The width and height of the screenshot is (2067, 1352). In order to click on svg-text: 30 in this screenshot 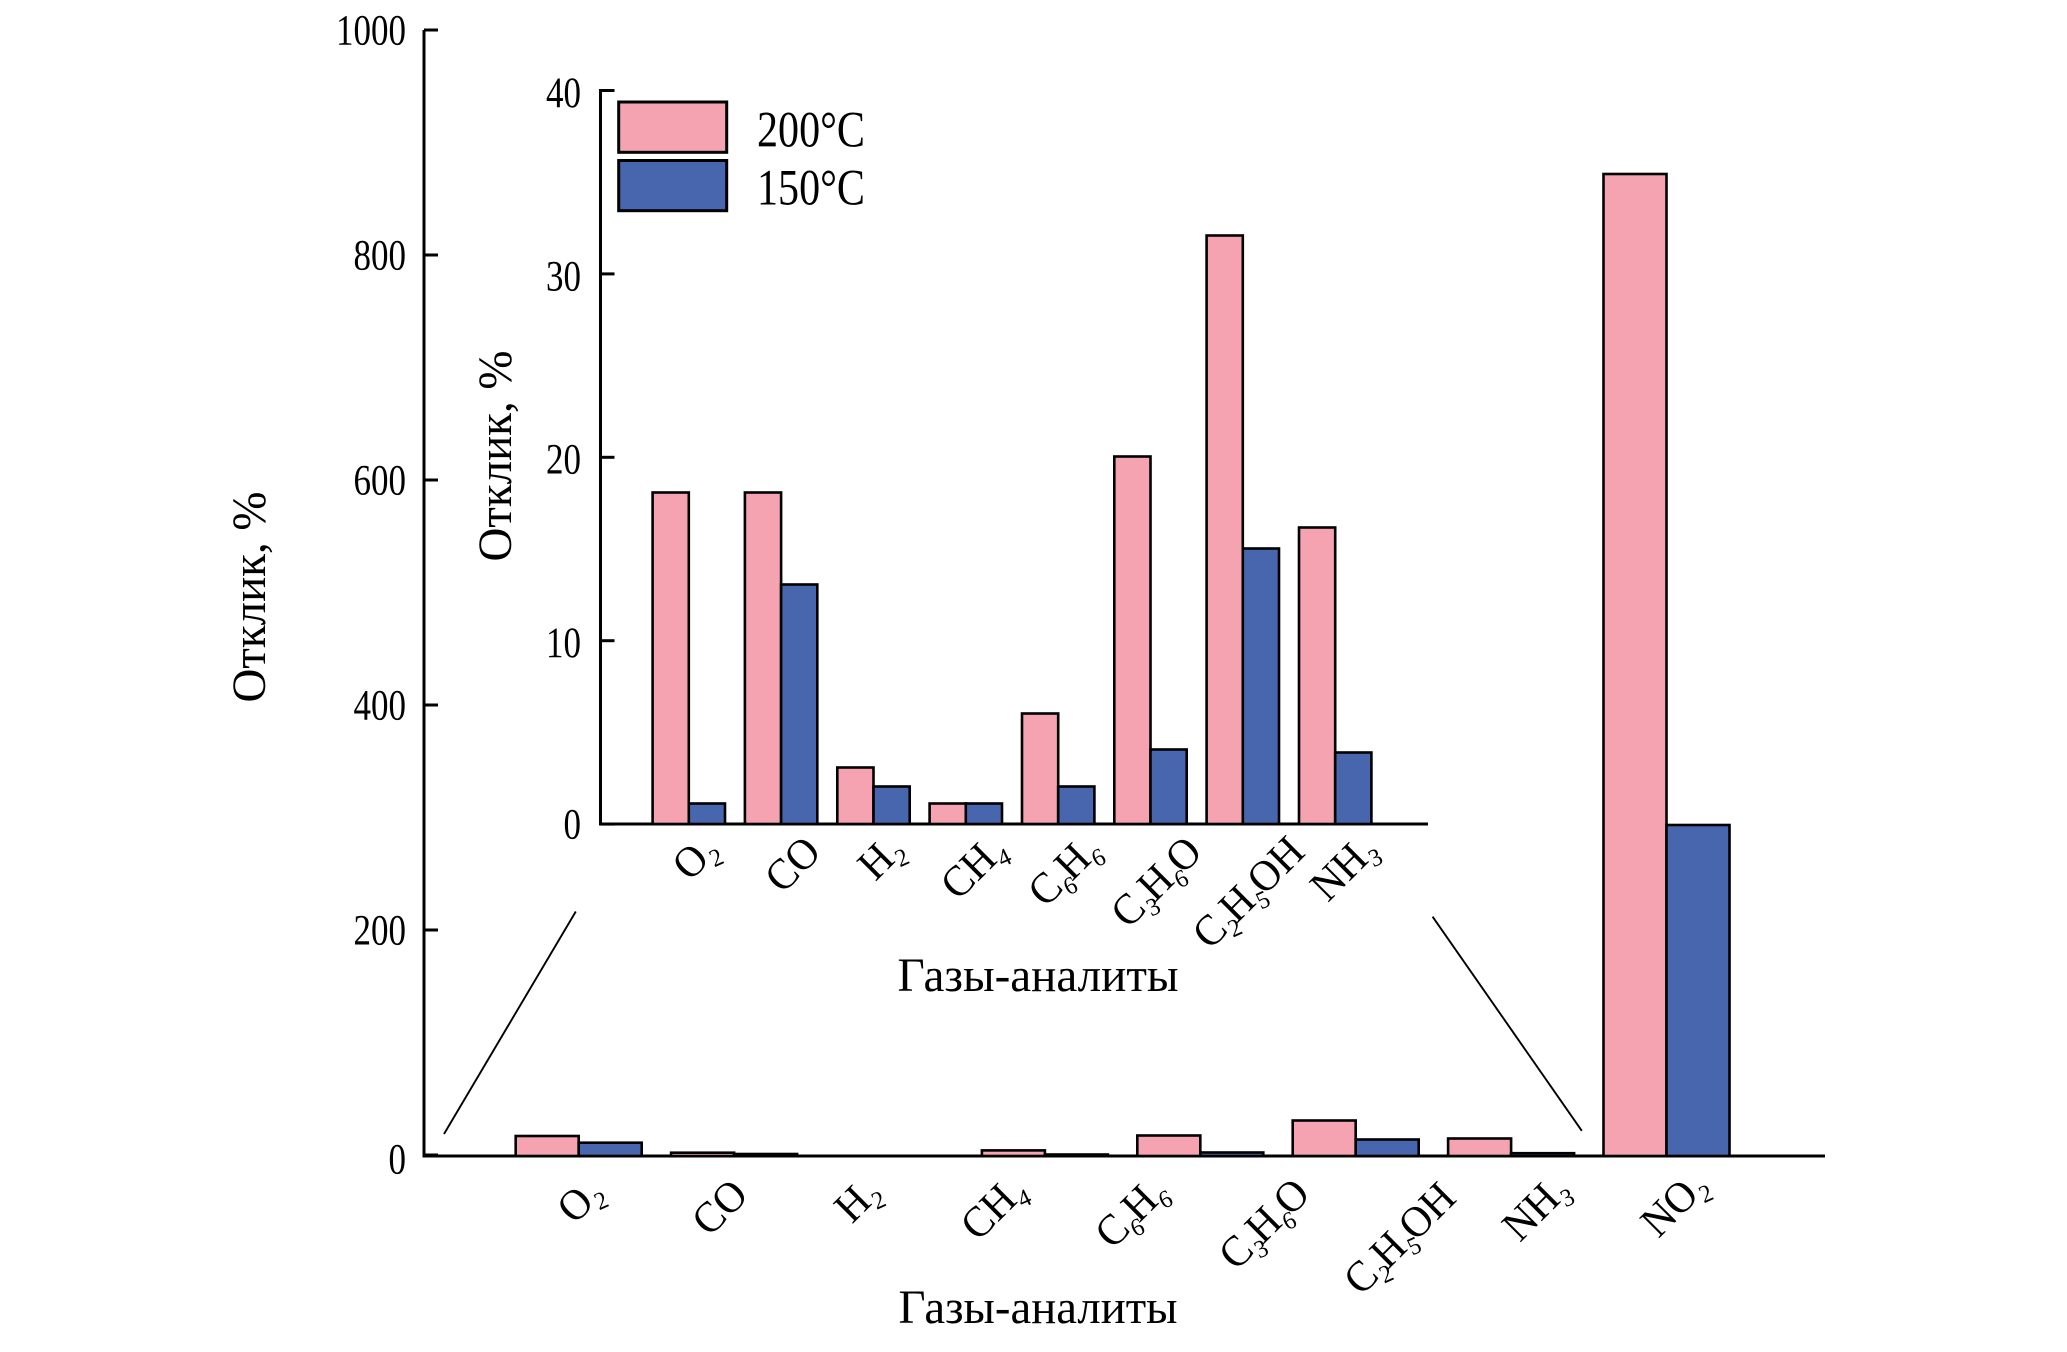, I will do `click(563, 276)`.